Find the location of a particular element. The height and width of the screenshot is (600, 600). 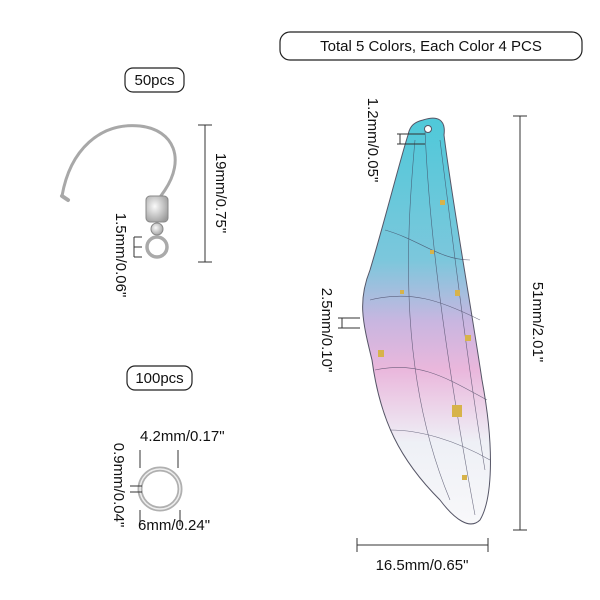

hook-coil is located at coordinates (157, 227).